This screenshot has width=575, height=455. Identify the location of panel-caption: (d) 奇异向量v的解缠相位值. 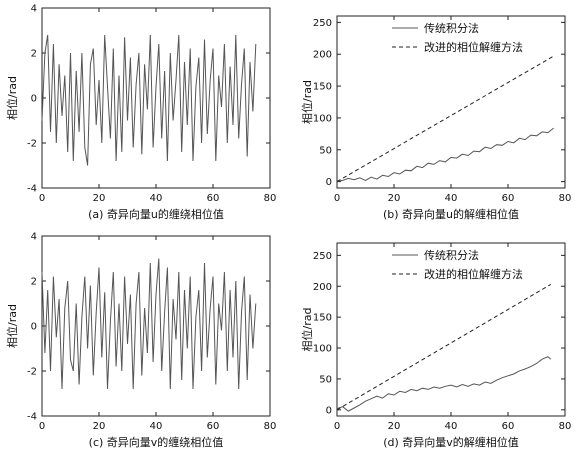
(451, 442).